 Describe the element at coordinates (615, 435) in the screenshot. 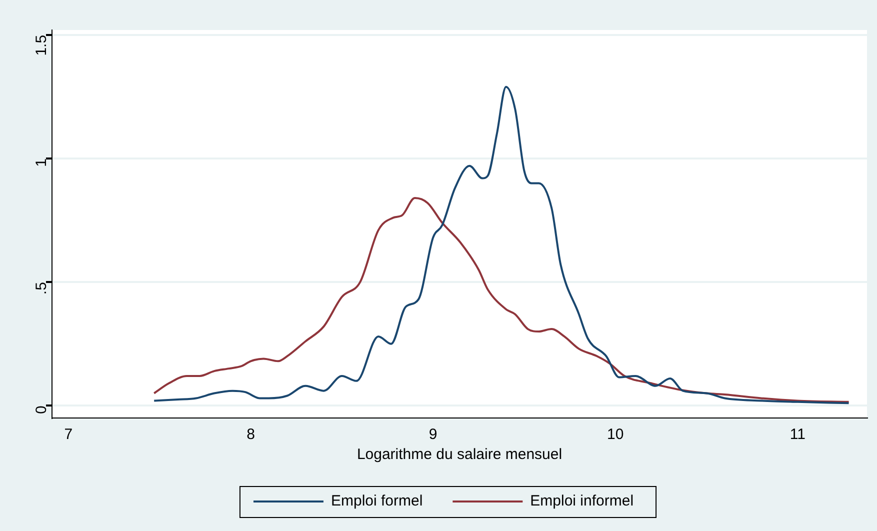

I see `x-tick-label: 10` at that location.